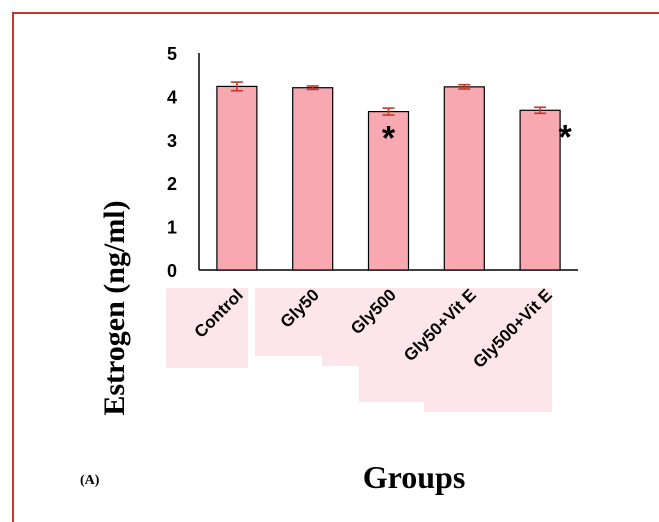  Describe the element at coordinates (172, 184) in the screenshot. I see `y-tick-label-2: 2` at that location.